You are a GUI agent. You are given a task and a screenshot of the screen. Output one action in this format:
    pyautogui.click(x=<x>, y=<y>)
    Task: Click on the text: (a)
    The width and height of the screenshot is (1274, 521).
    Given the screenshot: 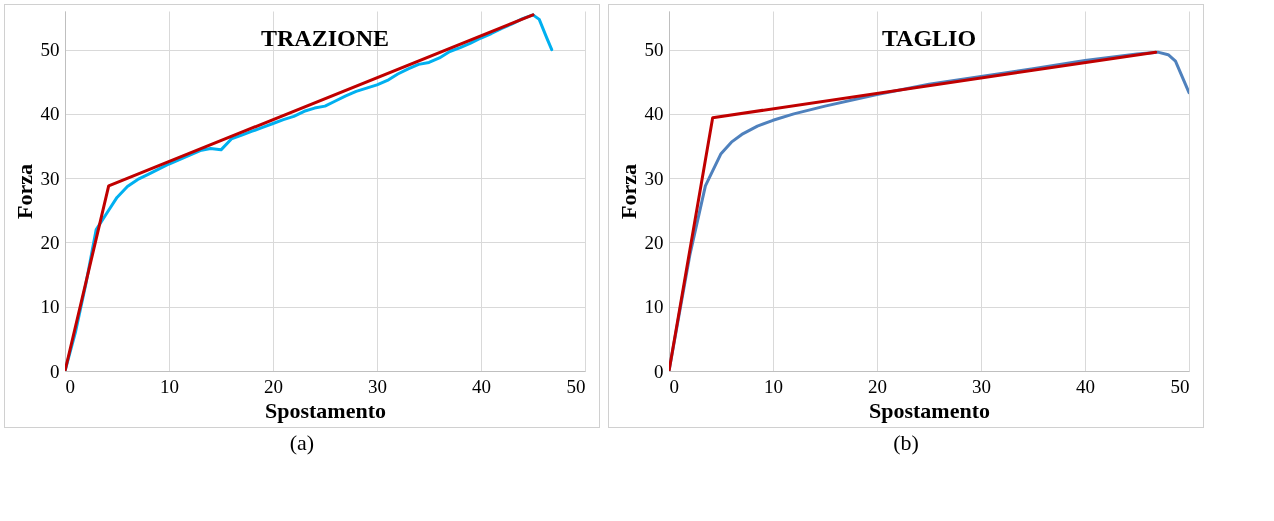 What is the action you would take?
    pyautogui.click(x=302, y=443)
    